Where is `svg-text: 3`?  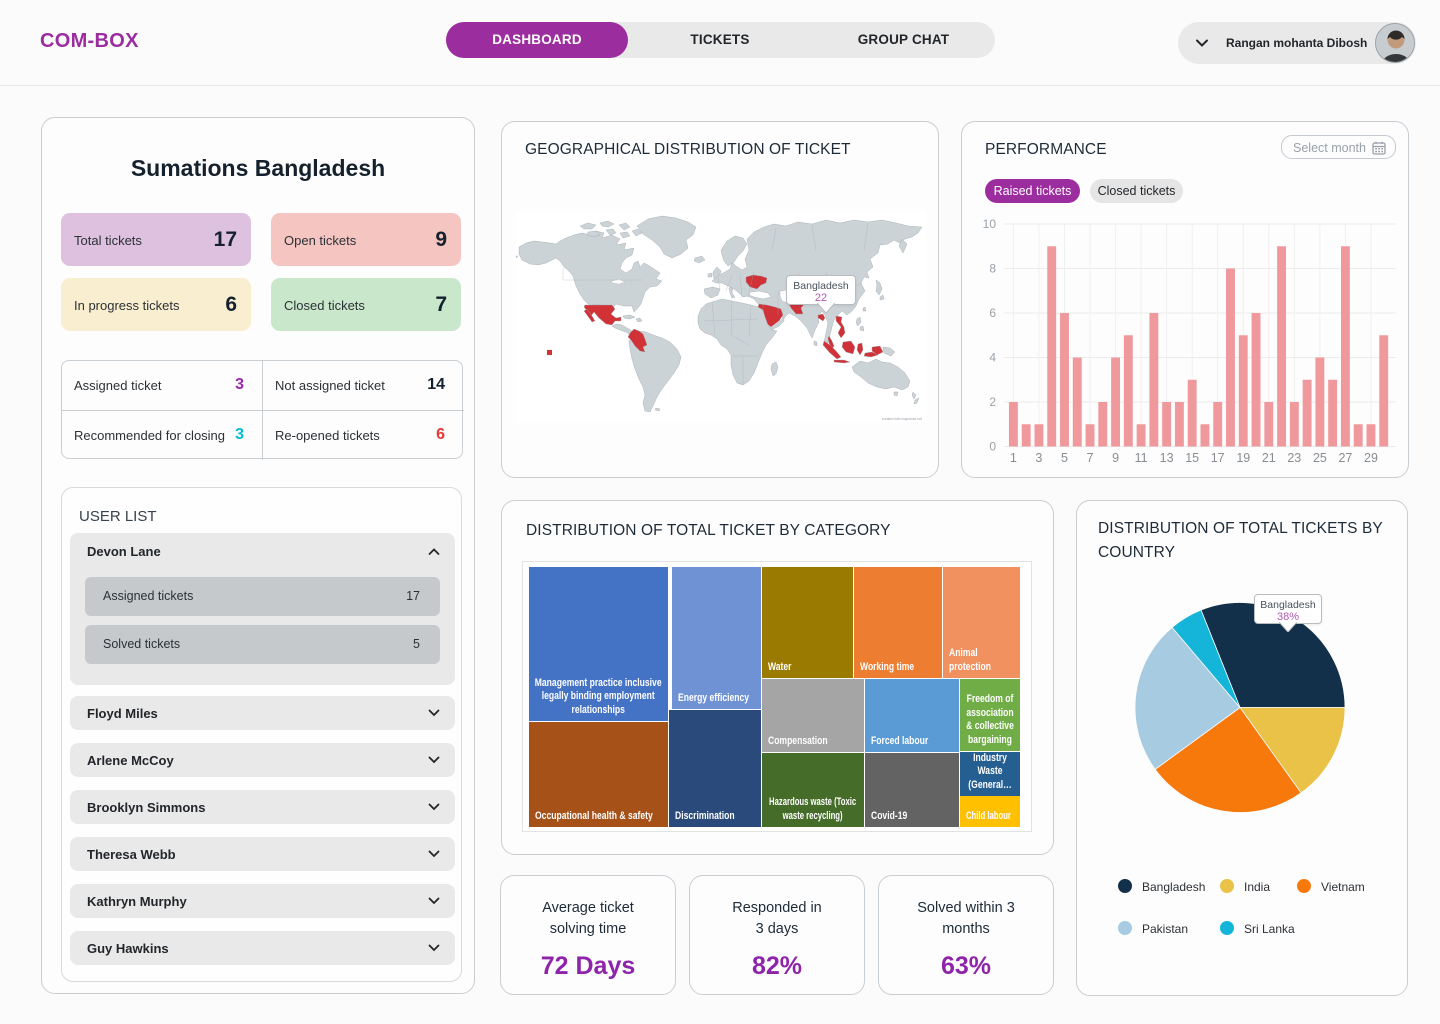
svg-text: 3 is located at coordinates (1038, 458).